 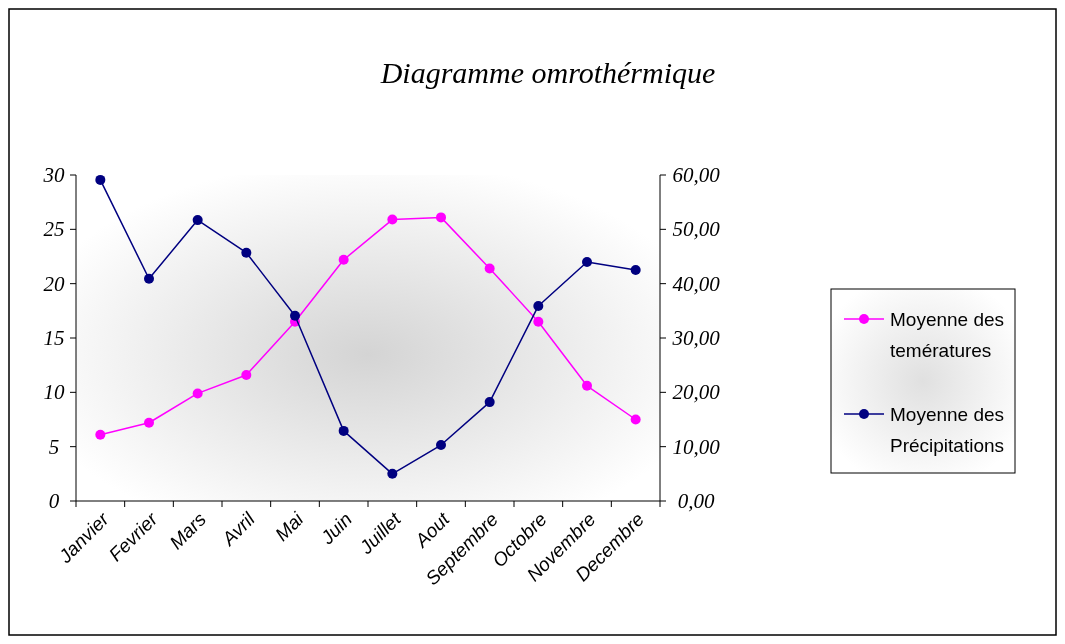 What do you see at coordinates (53, 175) in the screenshot?
I see `y-tick-label: 30` at bounding box center [53, 175].